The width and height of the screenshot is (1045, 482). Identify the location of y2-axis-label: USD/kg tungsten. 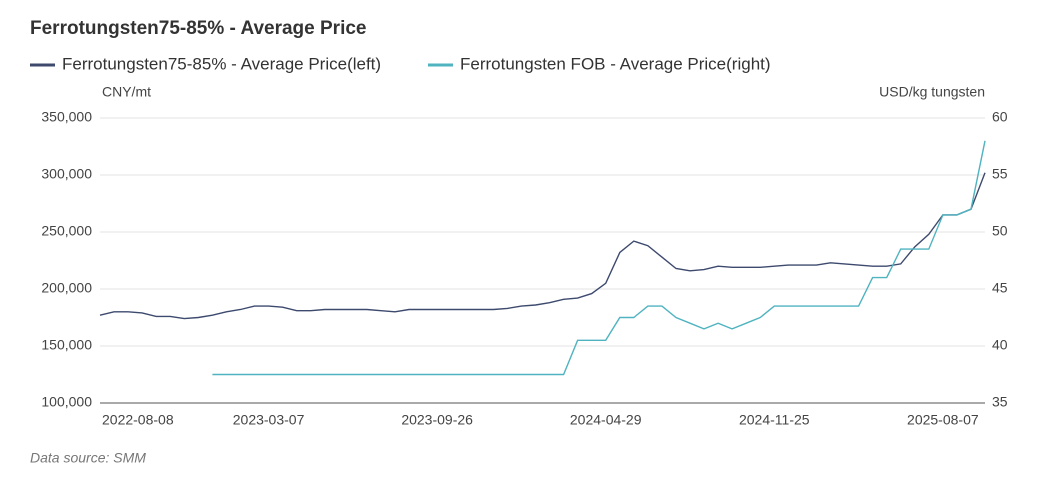
(932, 92).